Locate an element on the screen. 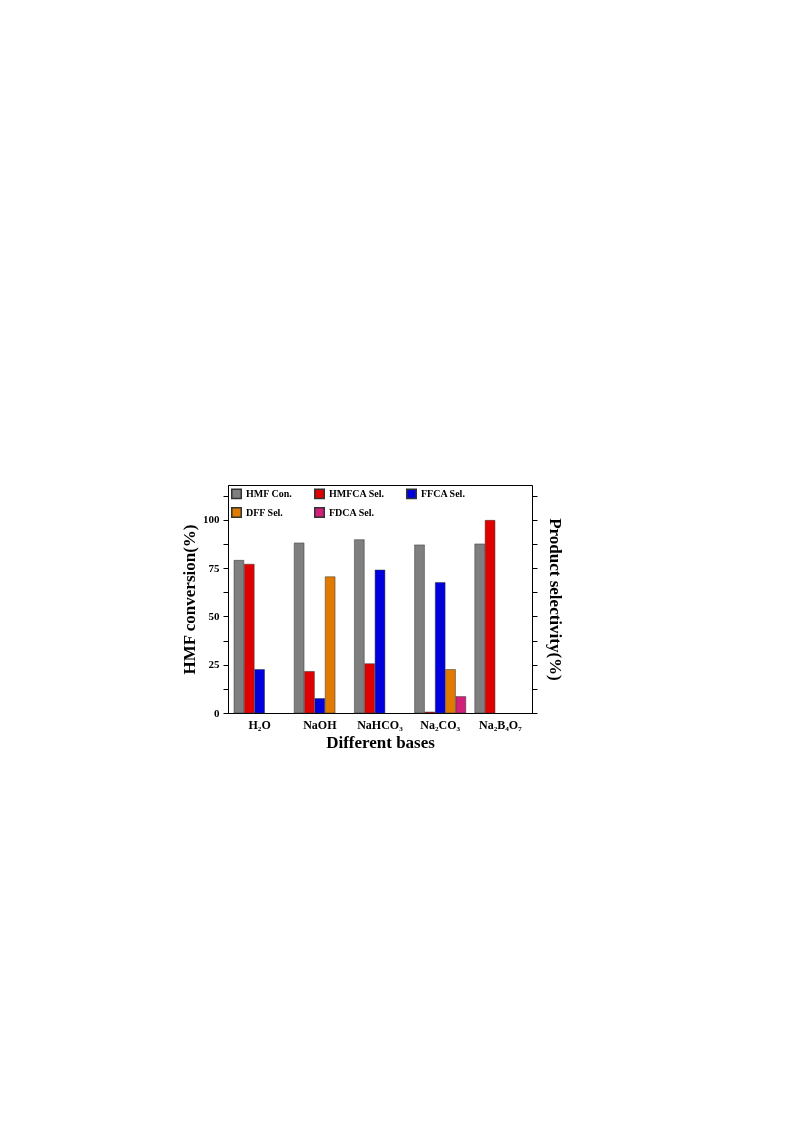  y-tick-label: 25 is located at coordinates (214, 664).